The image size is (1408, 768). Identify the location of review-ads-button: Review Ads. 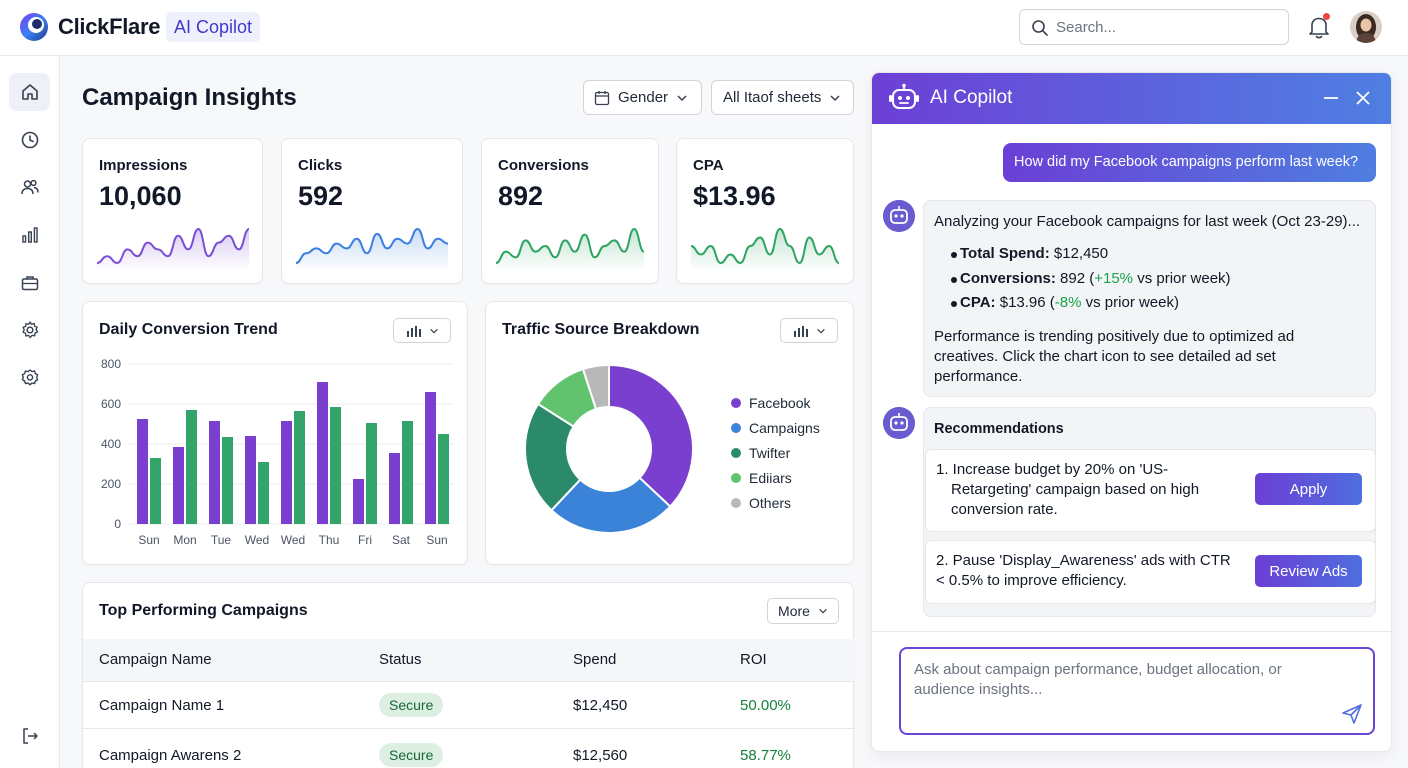
(1308, 571).